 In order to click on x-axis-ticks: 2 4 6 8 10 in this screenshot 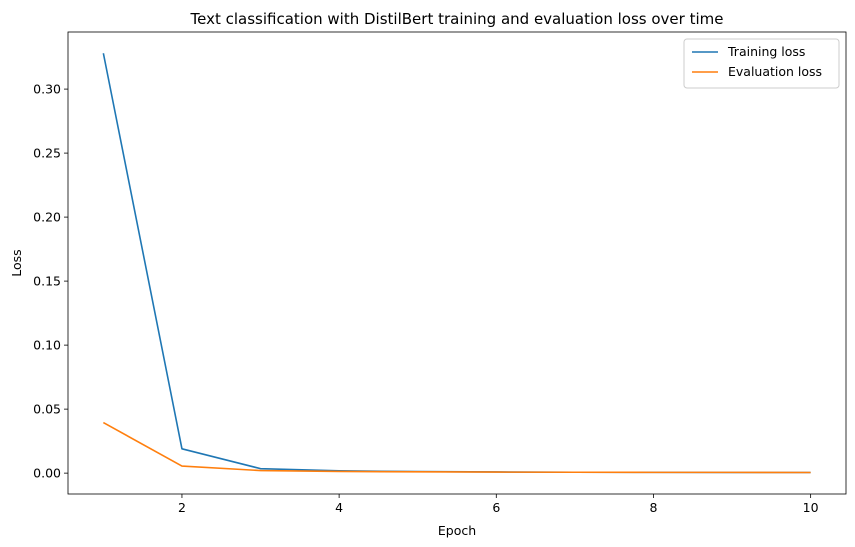, I will do `click(498, 504)`.